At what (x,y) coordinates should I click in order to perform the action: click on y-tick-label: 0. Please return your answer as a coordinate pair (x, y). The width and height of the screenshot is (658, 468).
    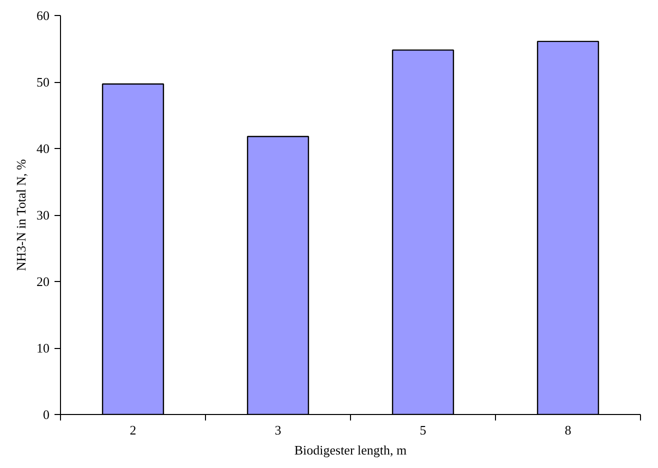
    Looking at the image, I should click on (46, 414).